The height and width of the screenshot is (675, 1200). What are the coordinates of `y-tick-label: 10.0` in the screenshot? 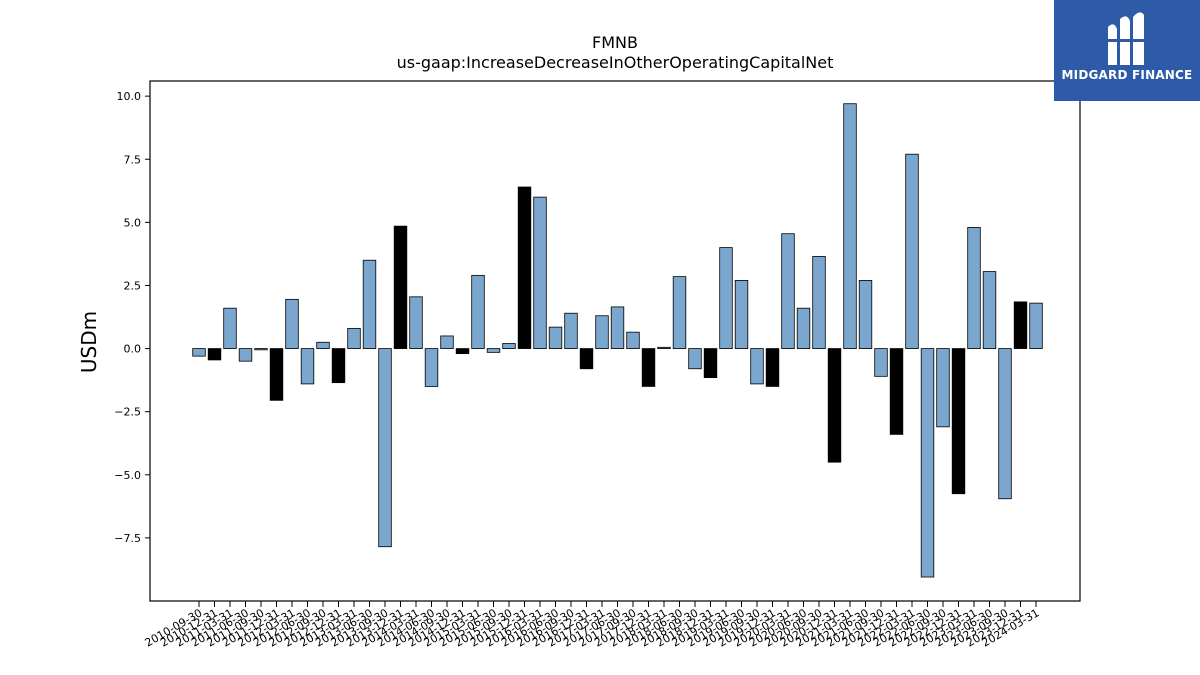 It's located at (129, 96).